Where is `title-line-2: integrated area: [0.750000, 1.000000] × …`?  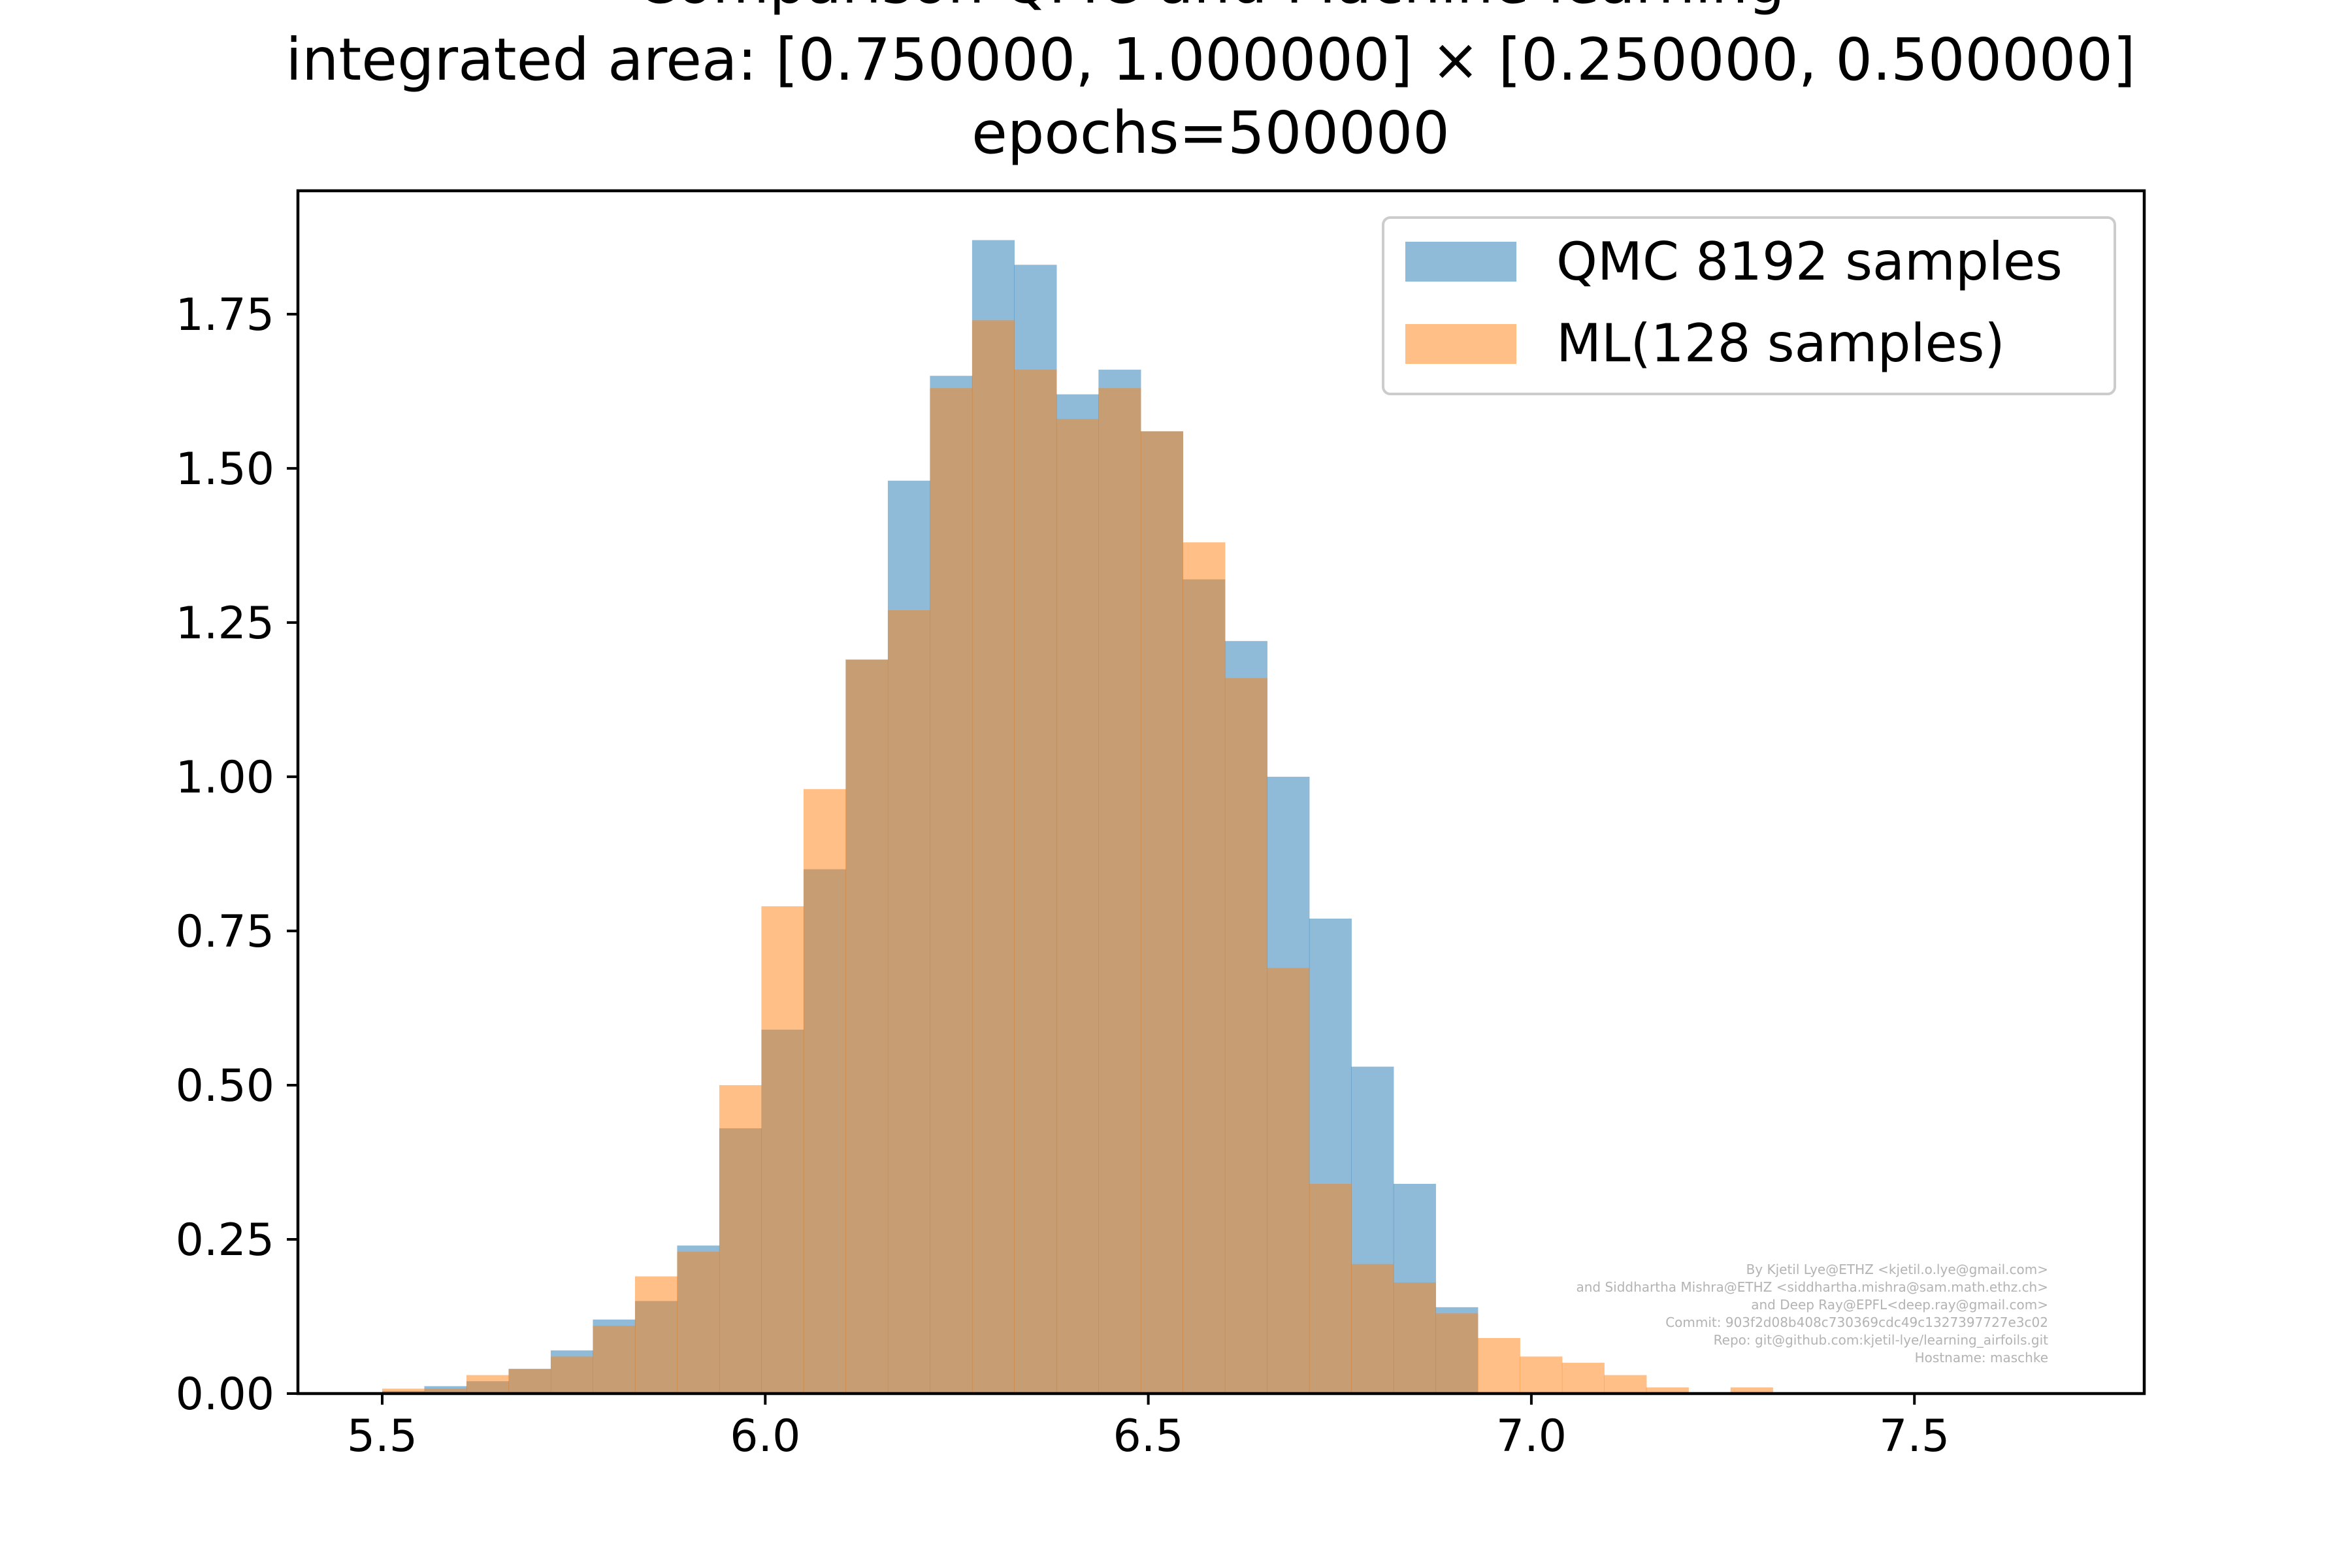 title-line-2: integrated area: [0.750000, 1.000000] × … is located at coordinates (1210, 59).